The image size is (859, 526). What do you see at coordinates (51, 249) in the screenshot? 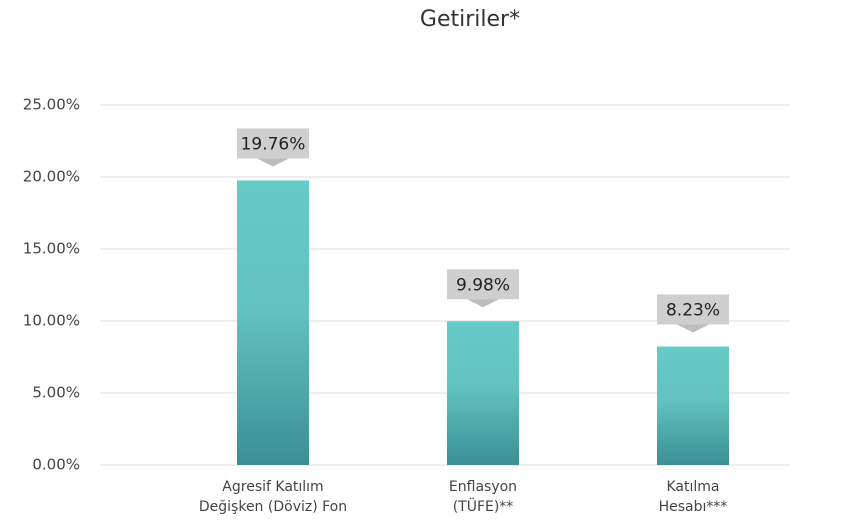
I see `y-tick-label: 15.00%` at bounding box center [51, 249].